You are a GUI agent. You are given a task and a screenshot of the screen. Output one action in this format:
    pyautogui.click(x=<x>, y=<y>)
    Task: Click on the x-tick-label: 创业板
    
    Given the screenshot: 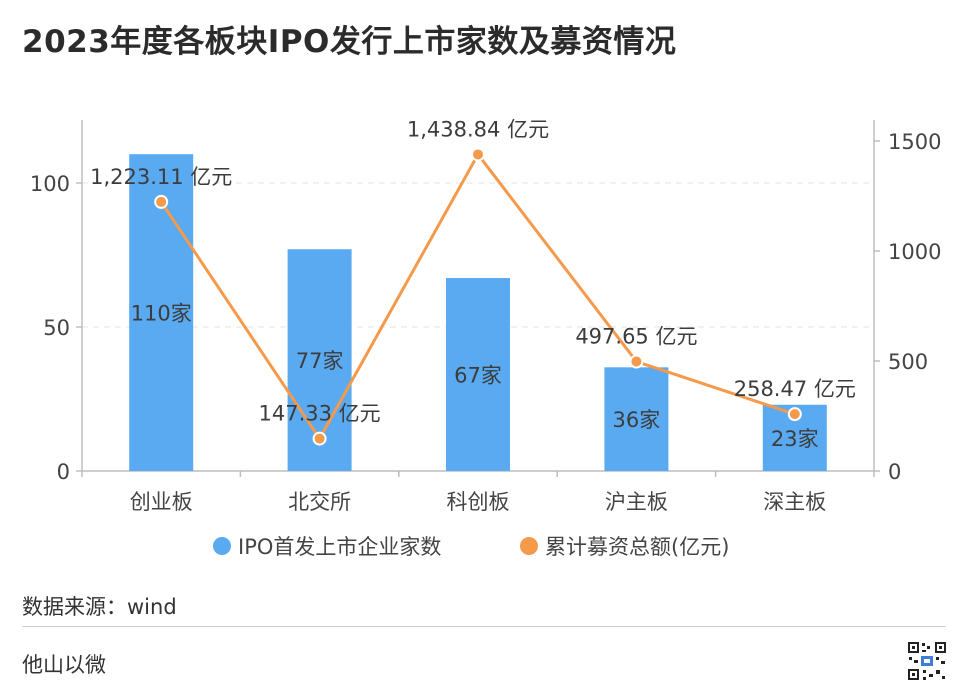 What is the action you would take?
    pyautogui.click(x=161, y=502)
    